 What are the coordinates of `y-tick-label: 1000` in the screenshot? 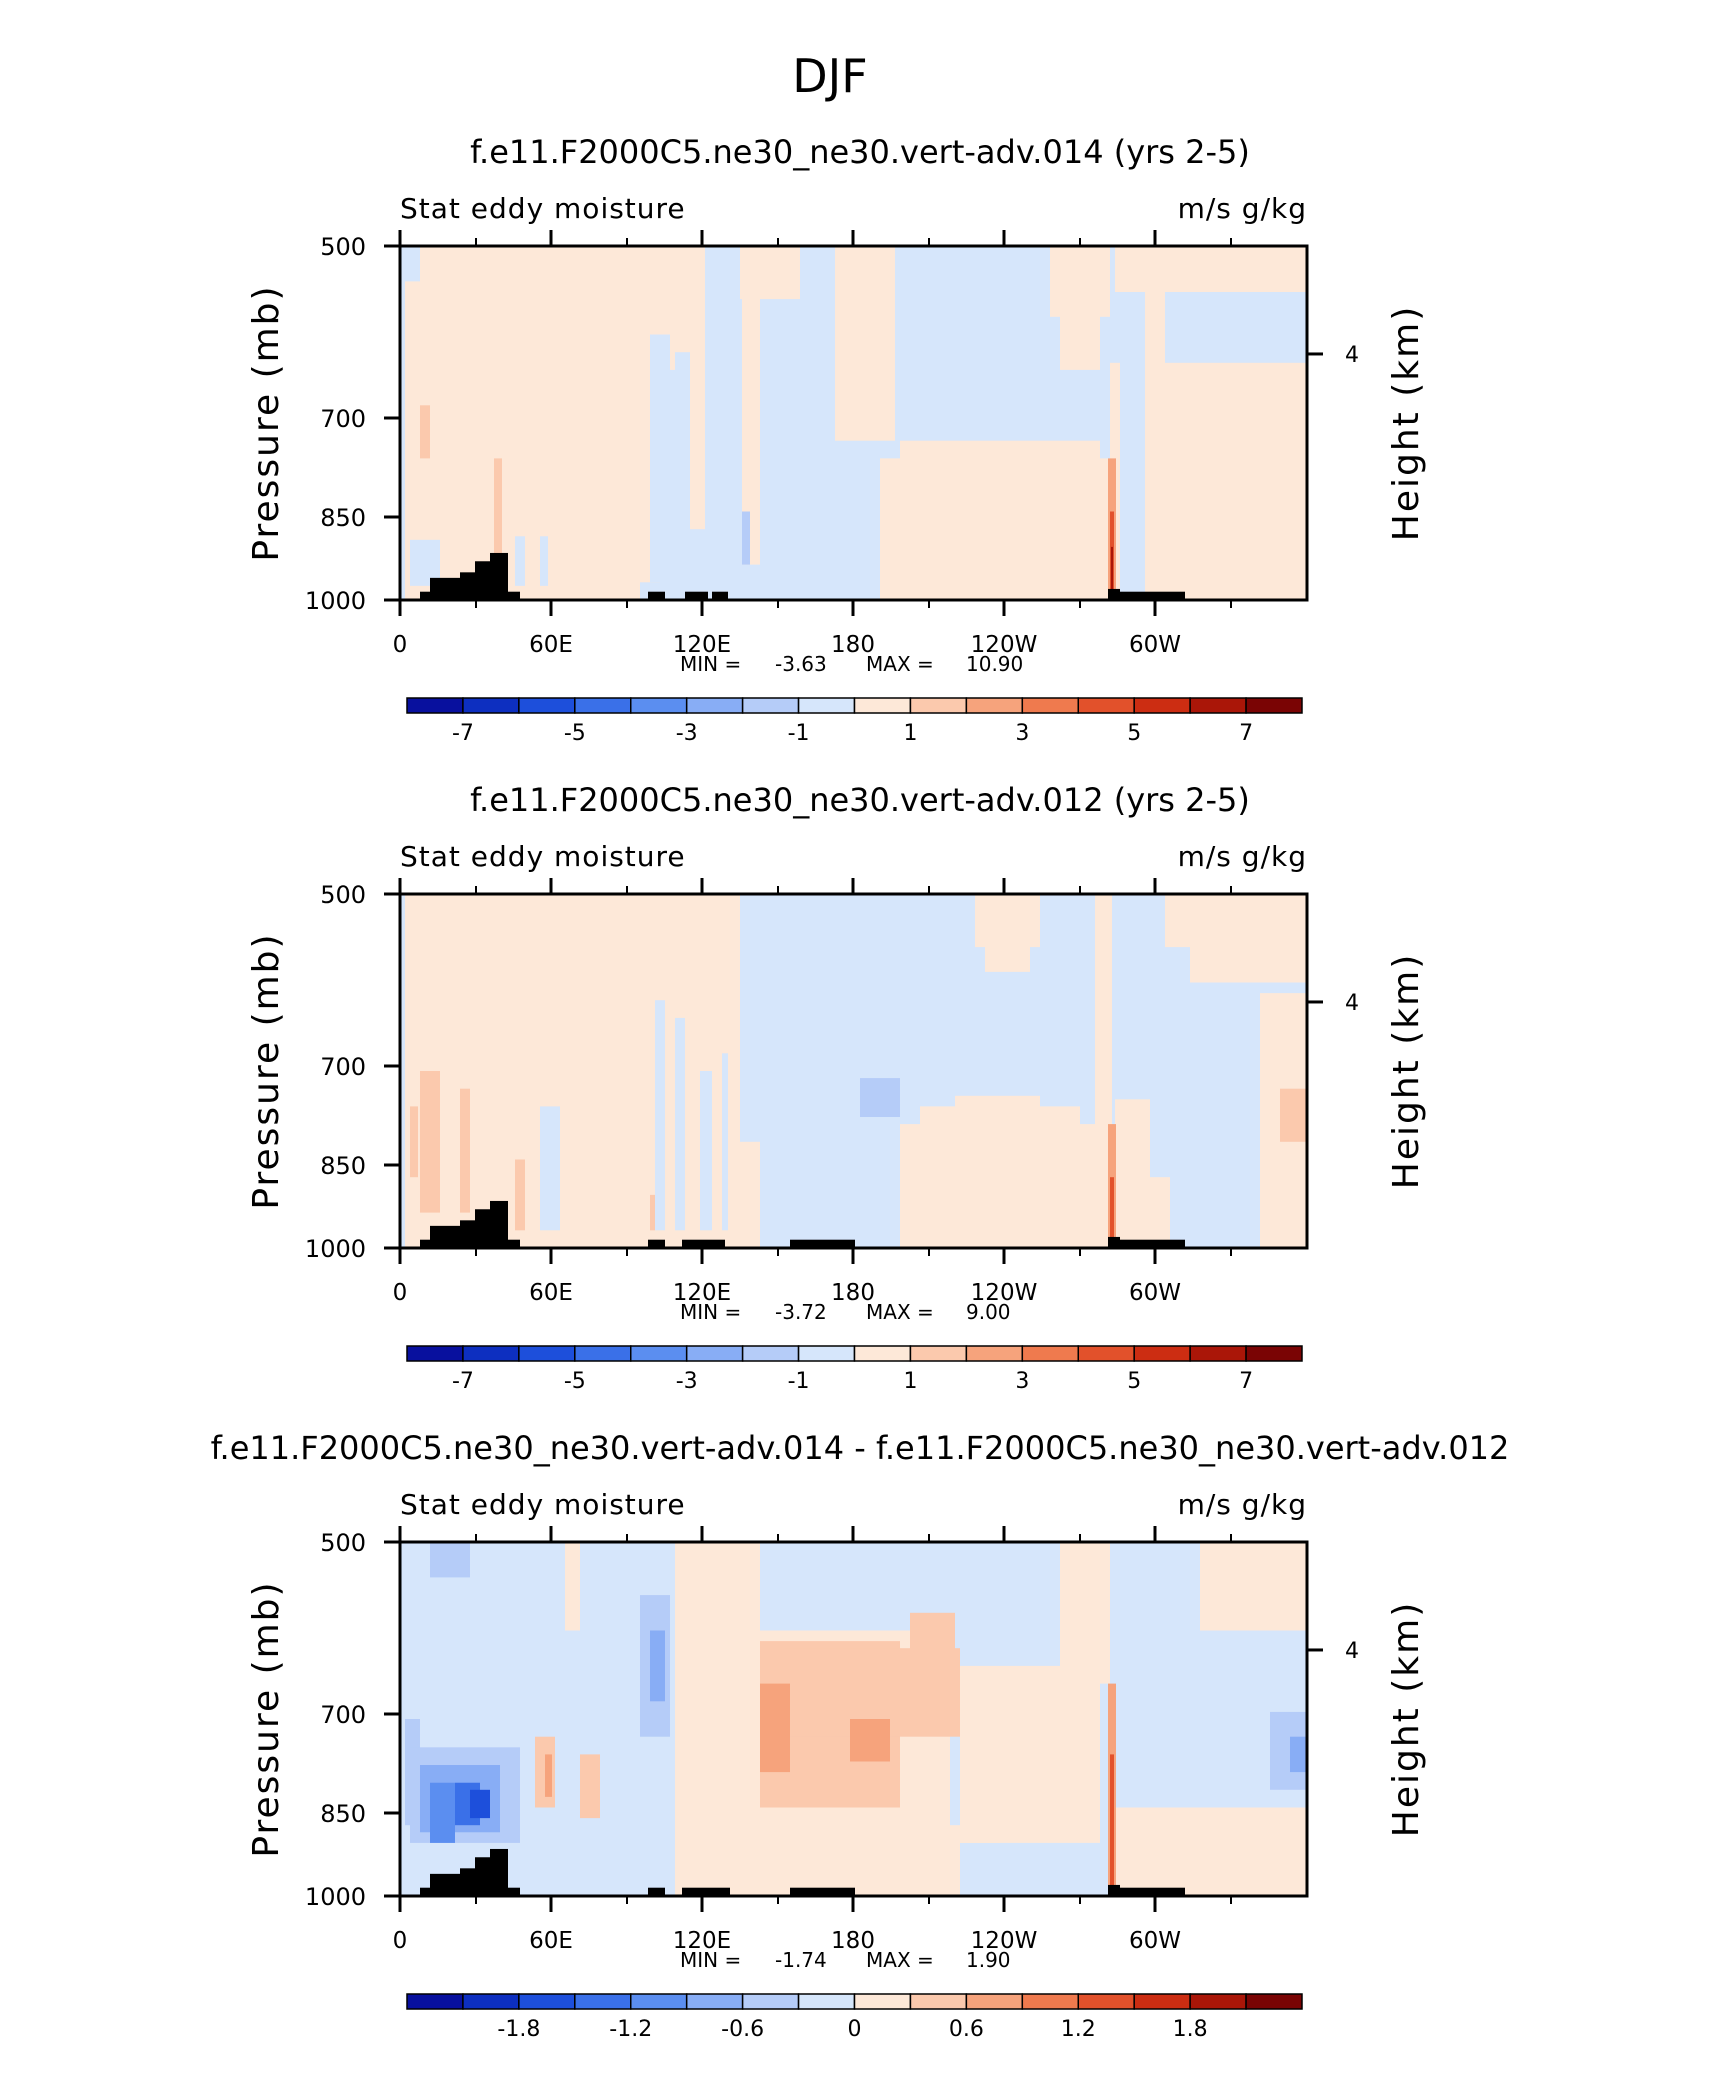 It's located at (335, 601).